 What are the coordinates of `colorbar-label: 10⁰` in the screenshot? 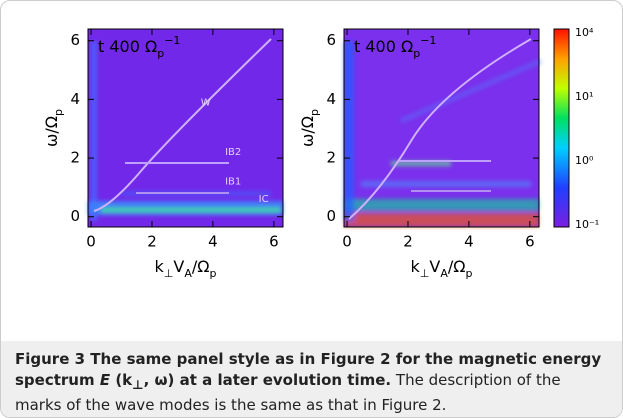 It's located at (584, 160).